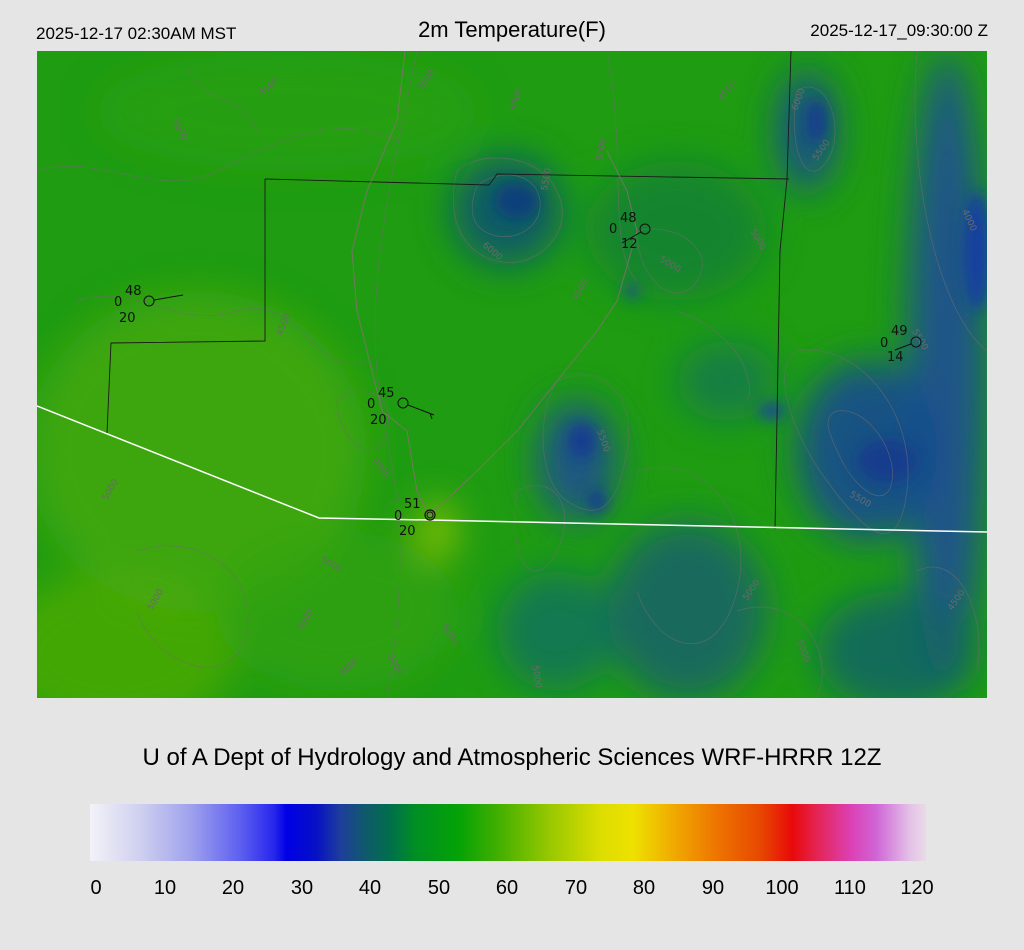 The height and width of the screenshot is (950, 1024). What do you see at coordinates (629, 244) in the screenshot?
I see `station-dewpoint: 12` at bounding box center [629, 244].